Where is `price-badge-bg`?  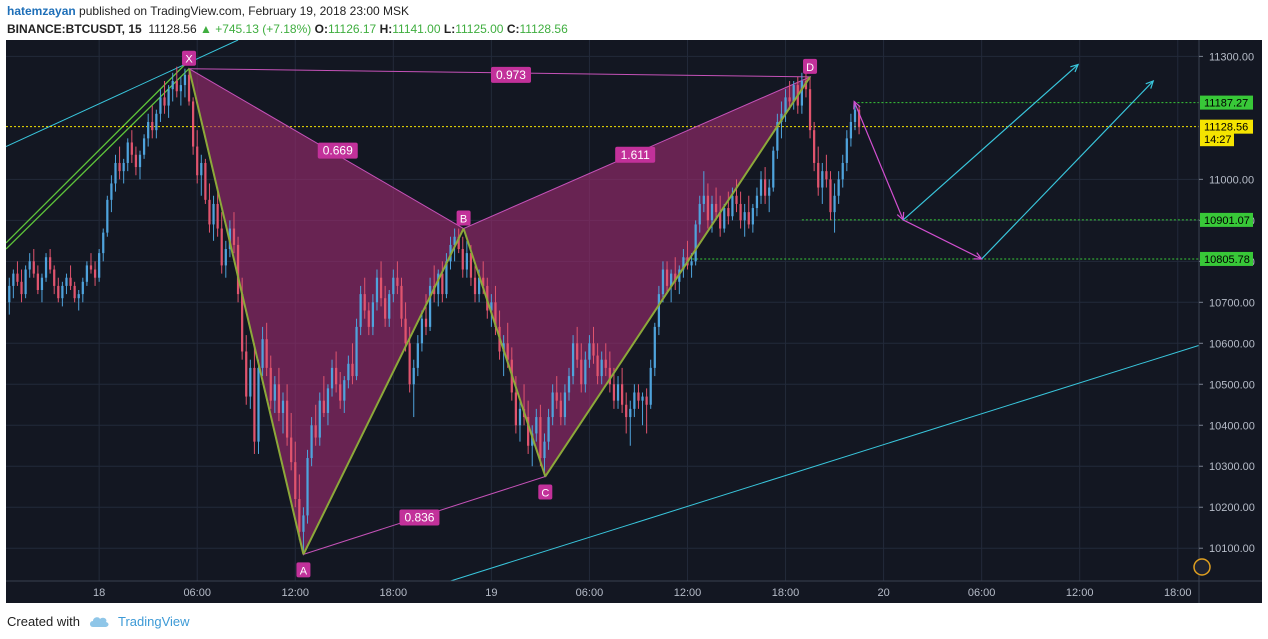 price-badge-bg is located at coordinates (1226, 126).